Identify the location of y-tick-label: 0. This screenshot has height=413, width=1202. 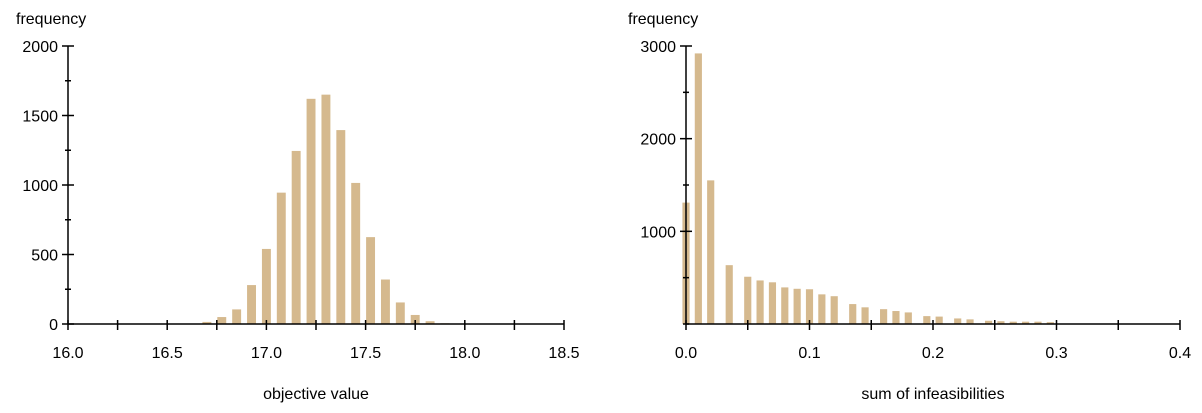
(53, 325).